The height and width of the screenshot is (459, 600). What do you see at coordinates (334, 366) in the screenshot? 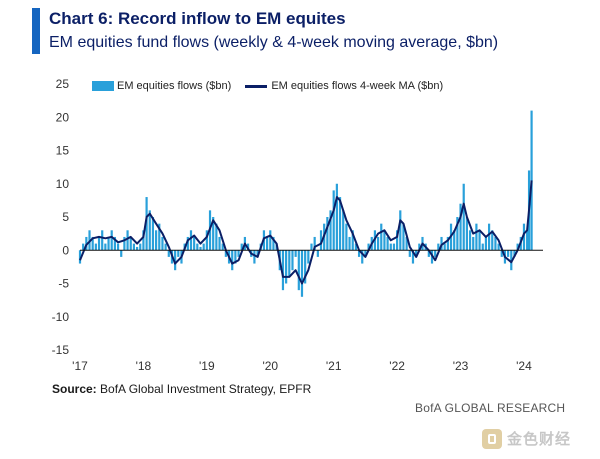
I see `x-tick-label: '21` at bounding box center [334, 366].